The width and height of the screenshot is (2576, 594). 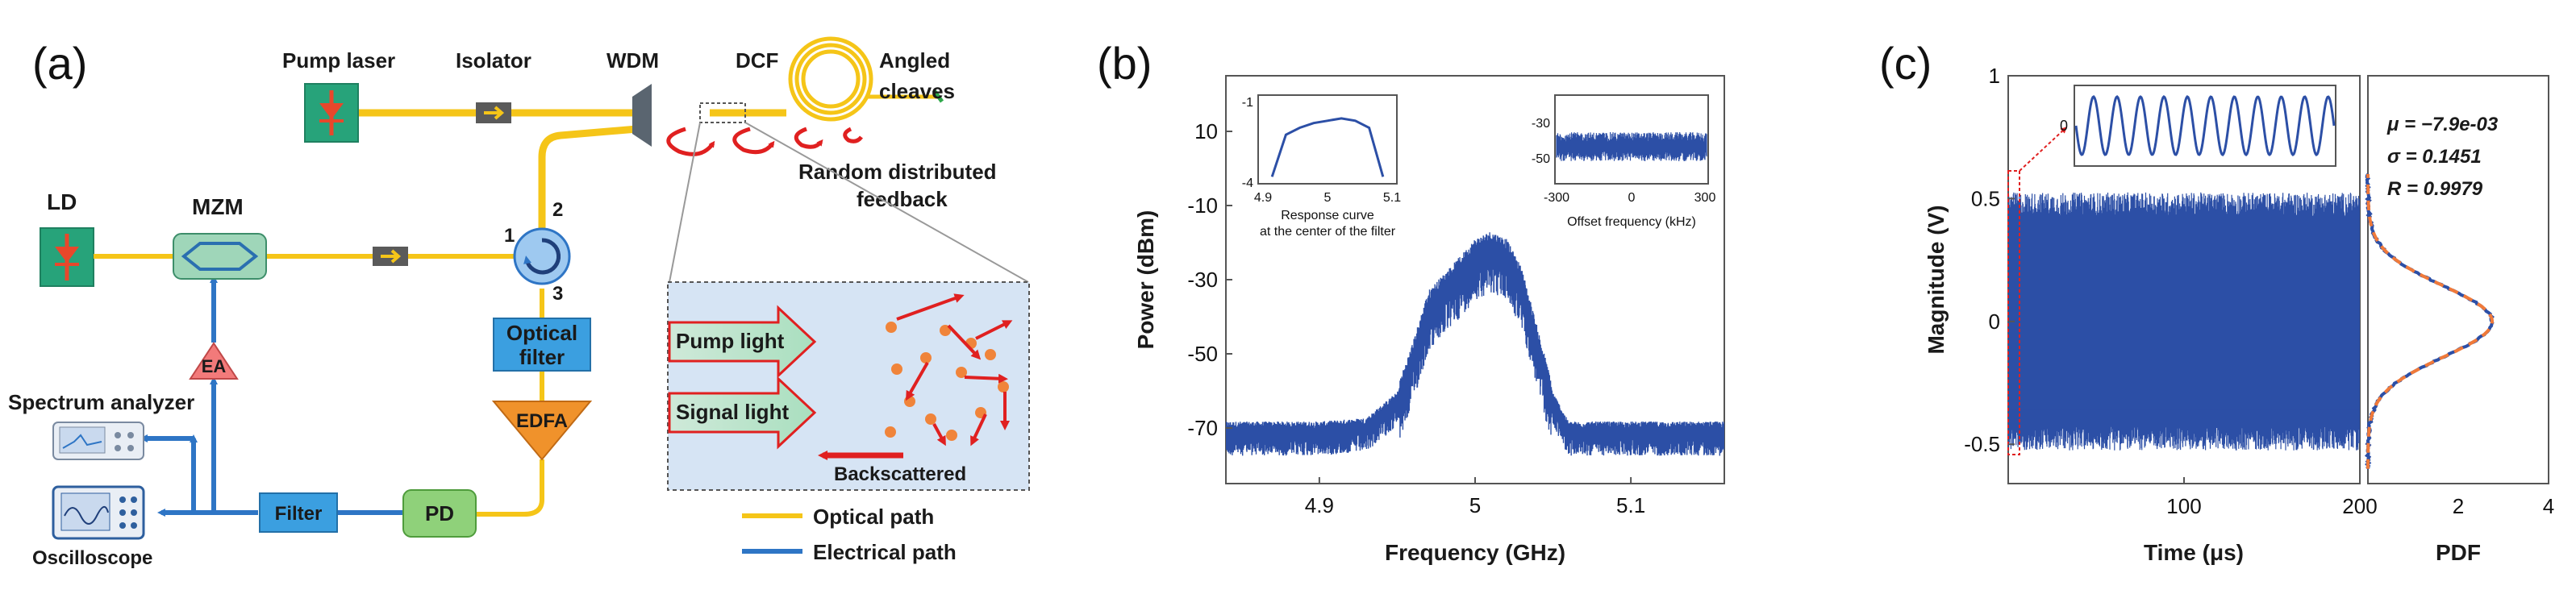 I want to click on response-line, so click(x=1327, y=147).